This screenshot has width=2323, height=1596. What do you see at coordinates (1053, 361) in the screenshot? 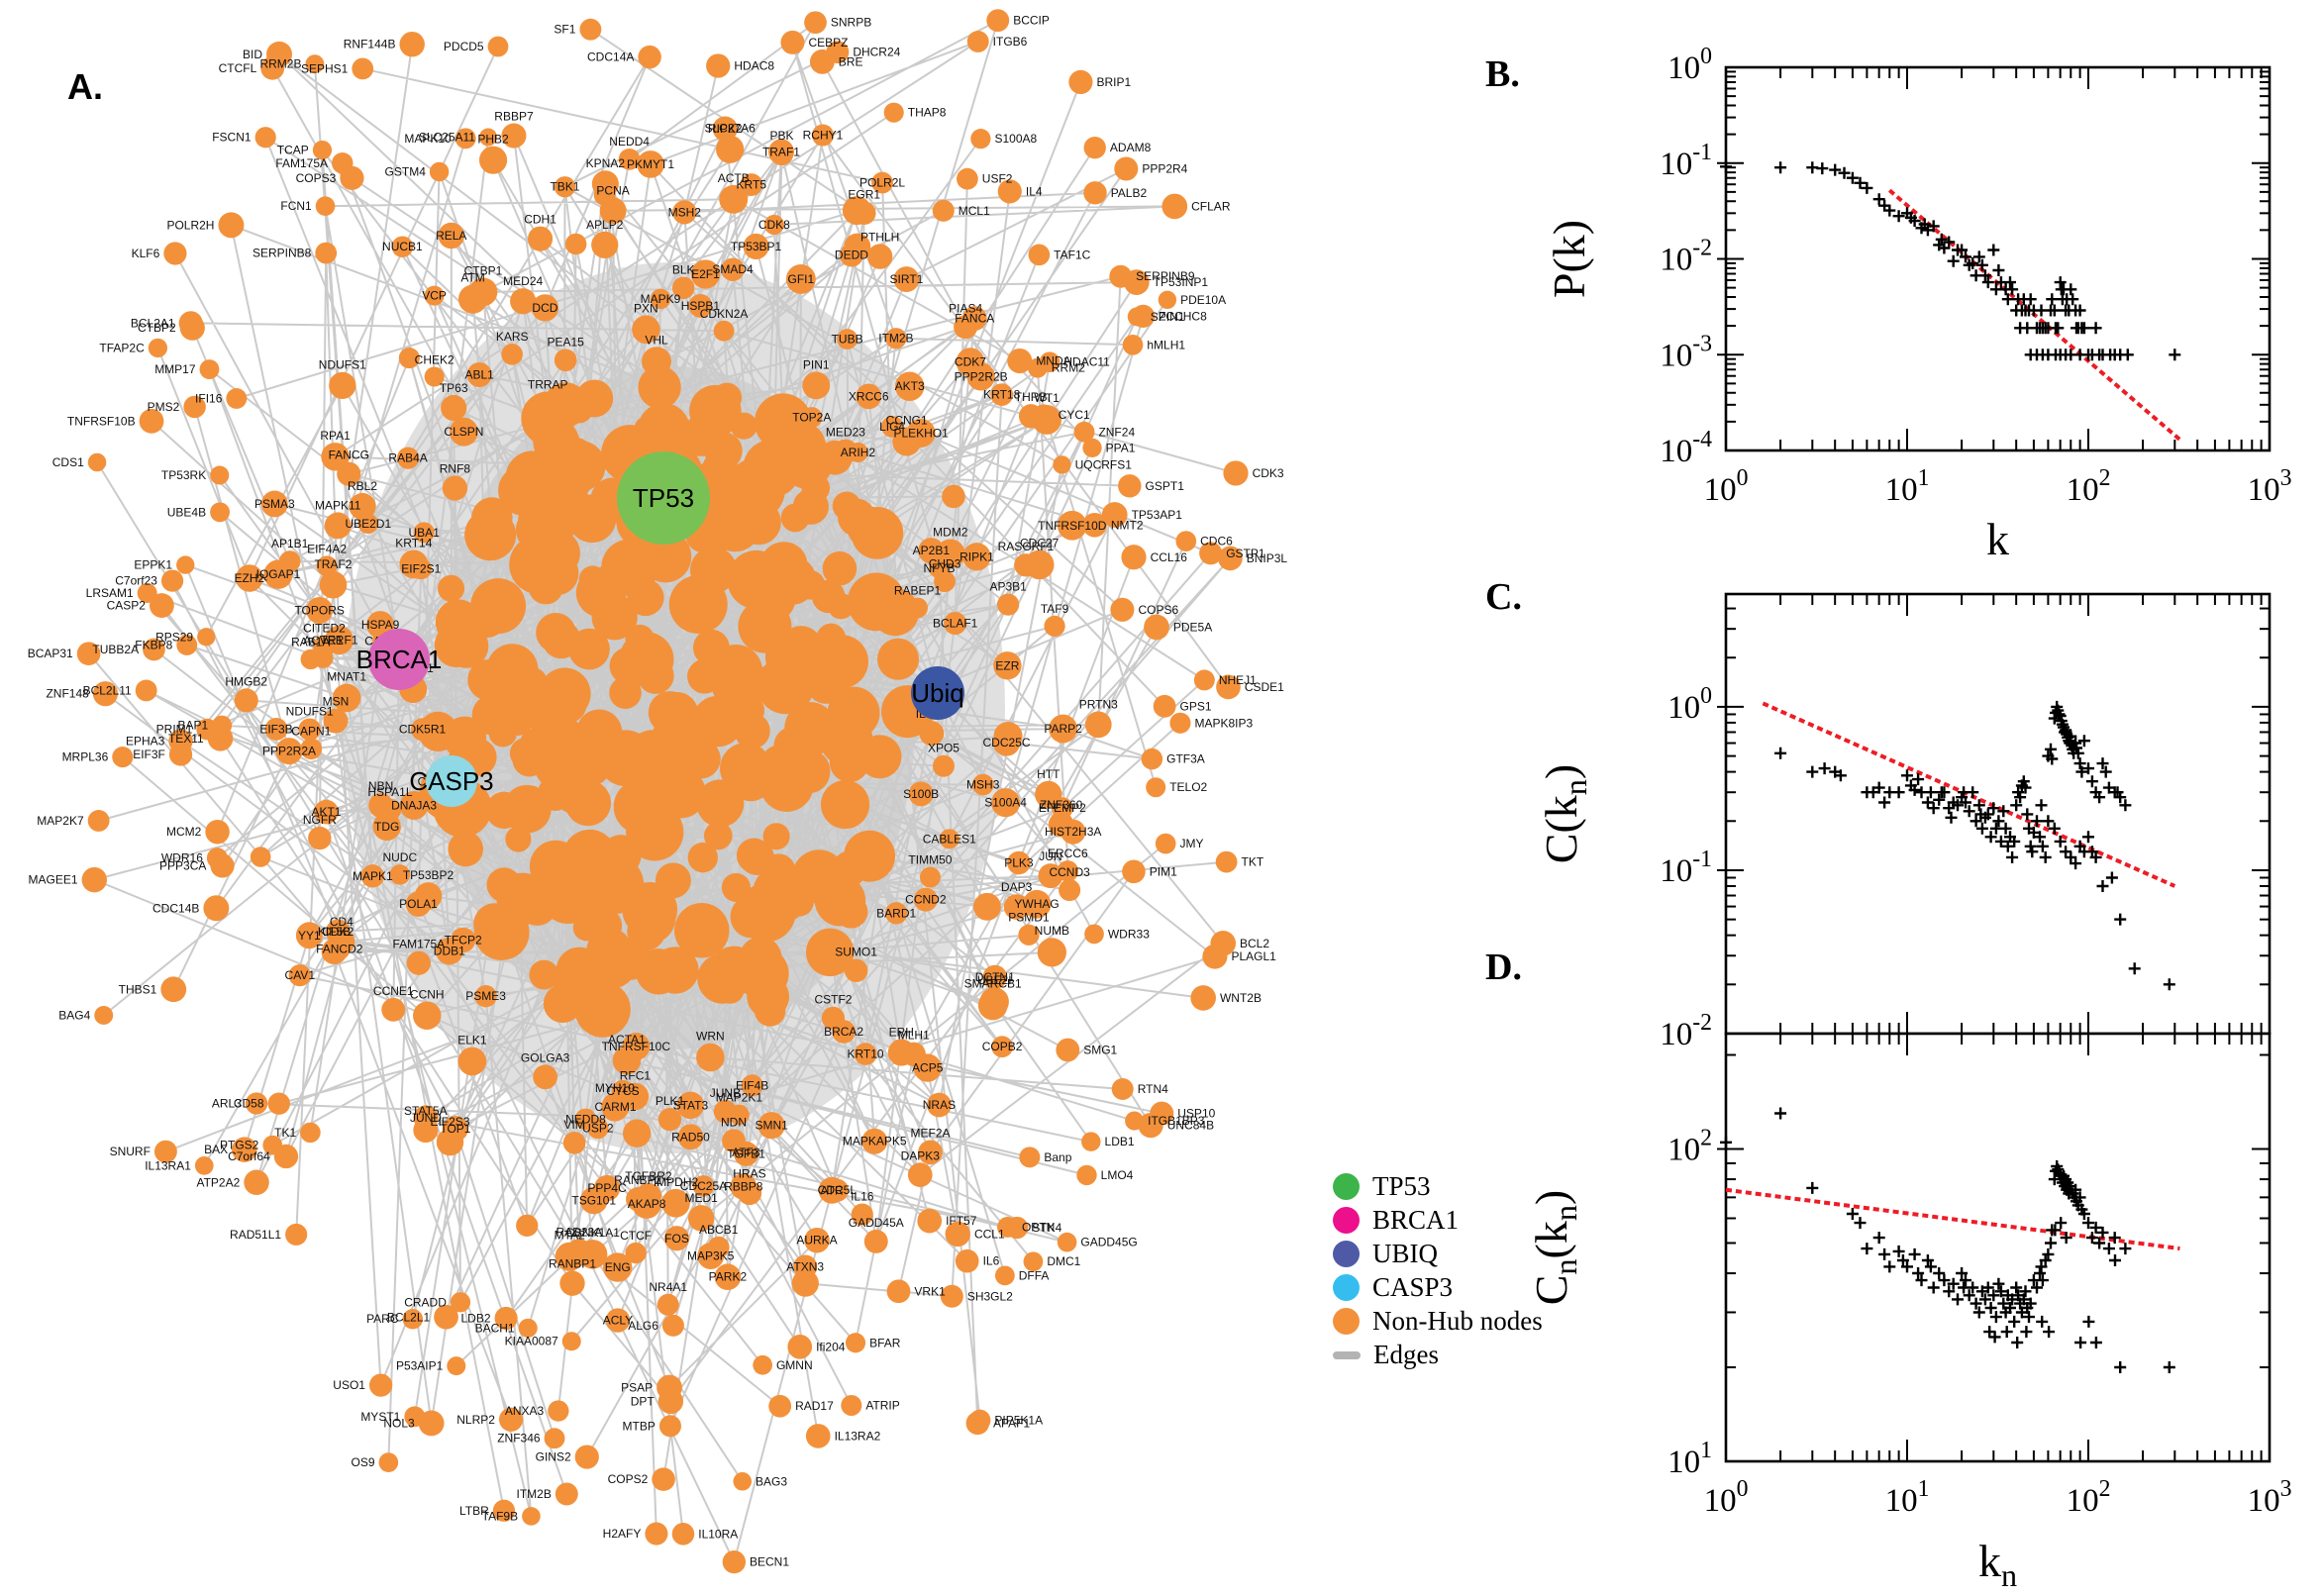
I see `svg-text: MNDA` at bounding box center [1053, 361].